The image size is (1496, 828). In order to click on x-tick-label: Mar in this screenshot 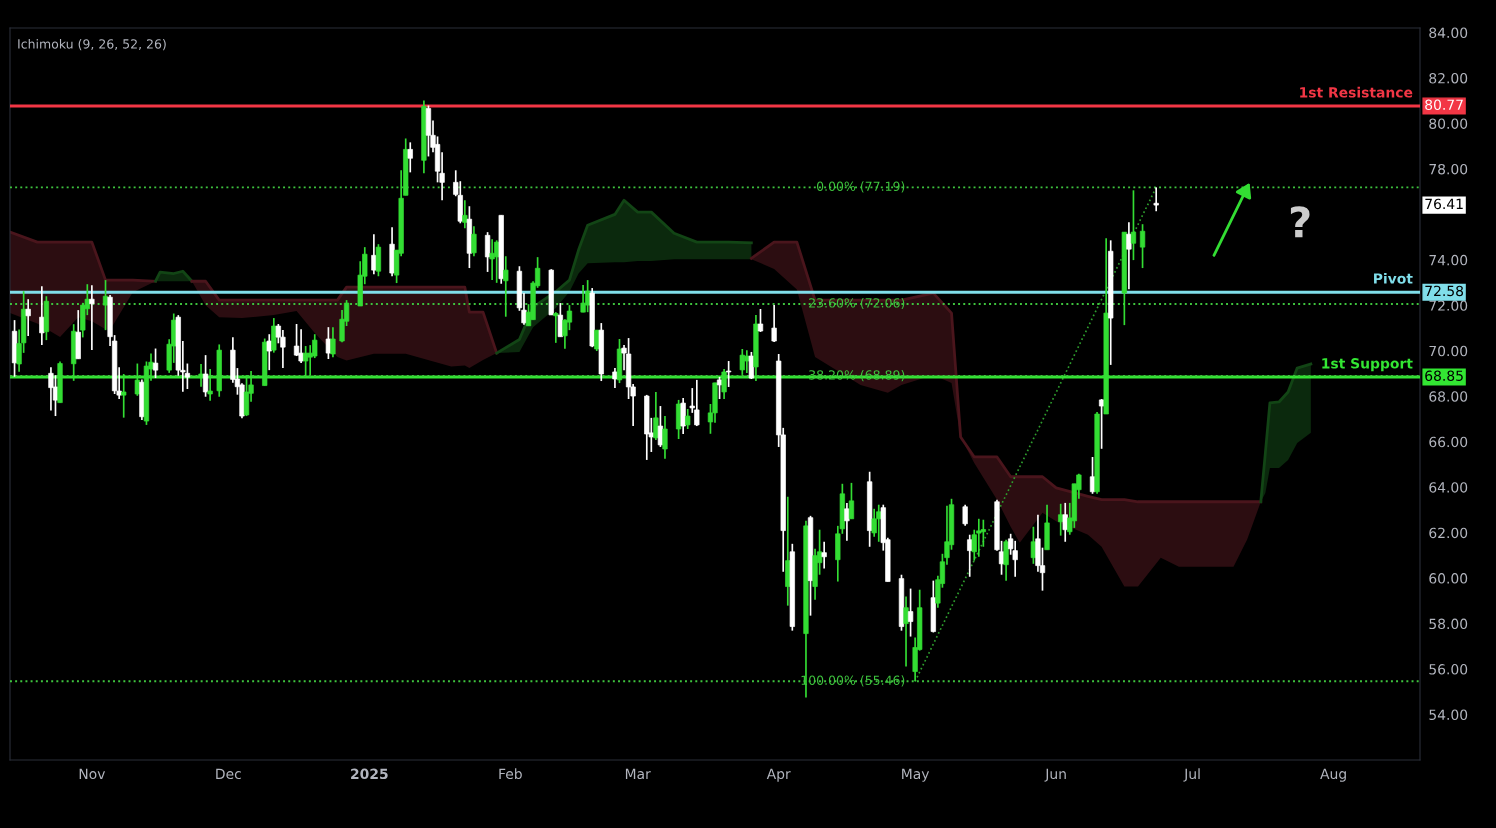, I will do `click(638, 774)`.